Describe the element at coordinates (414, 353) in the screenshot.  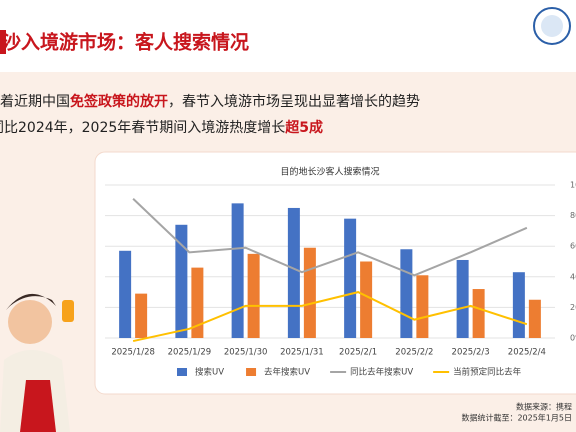
I see `x-tick-label: 2025/2/2` at that location.